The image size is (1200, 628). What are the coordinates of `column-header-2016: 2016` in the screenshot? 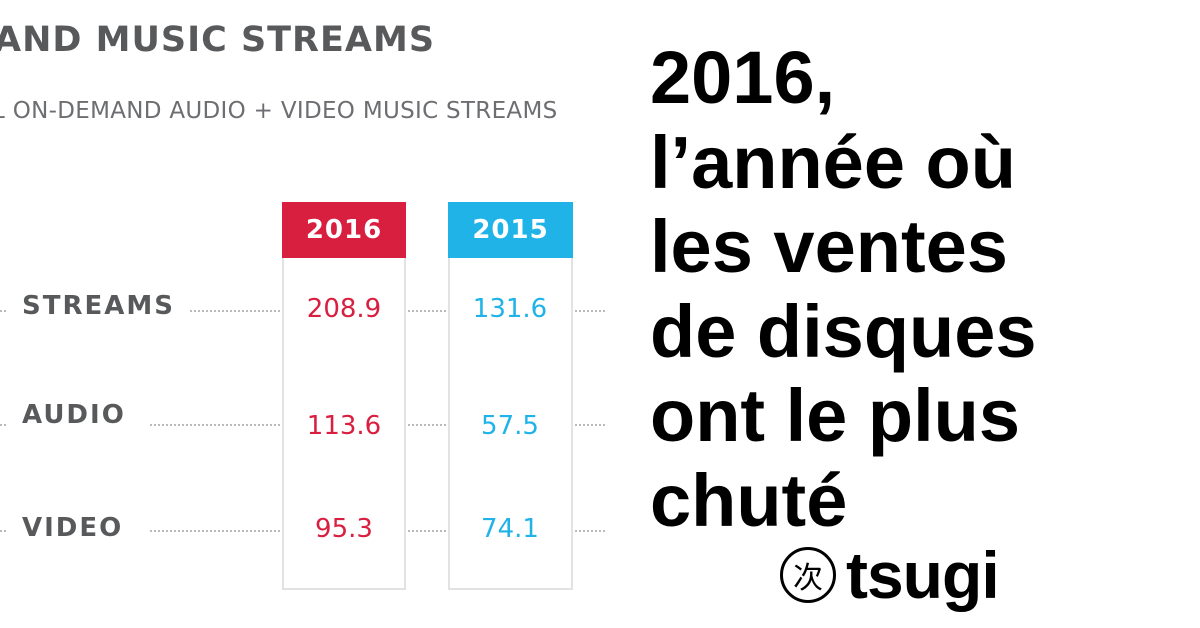 It's located at (344, 230).